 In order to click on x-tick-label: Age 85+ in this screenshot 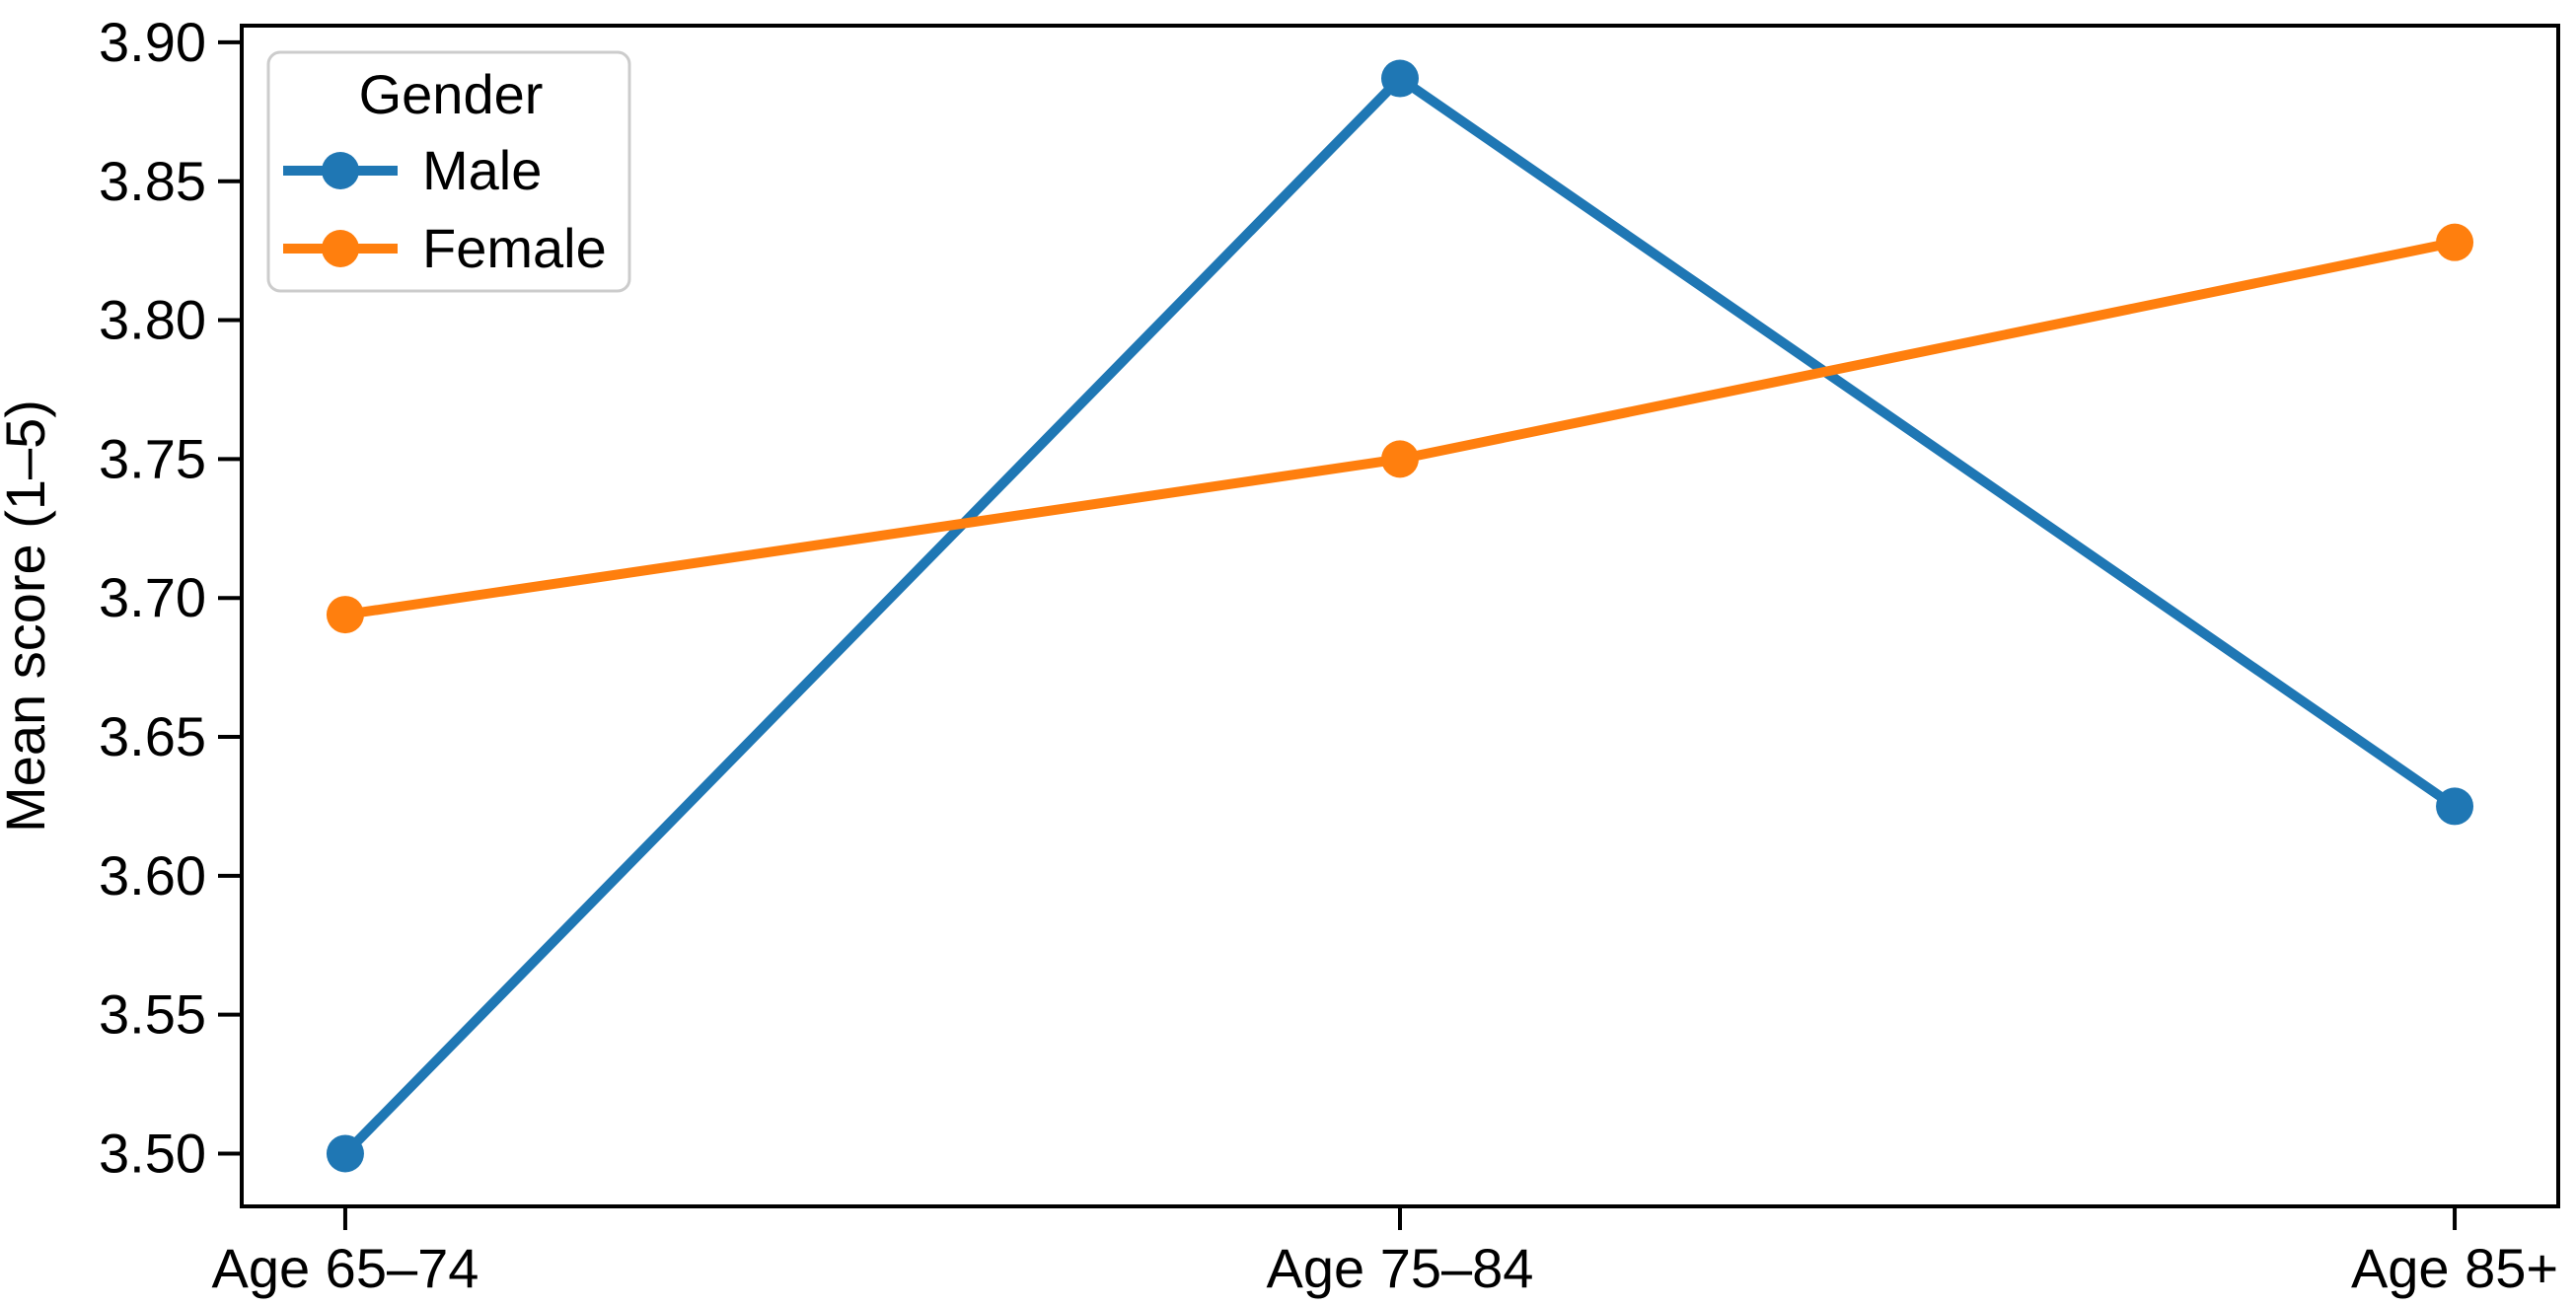, I will do `click(2454, 1268)`.